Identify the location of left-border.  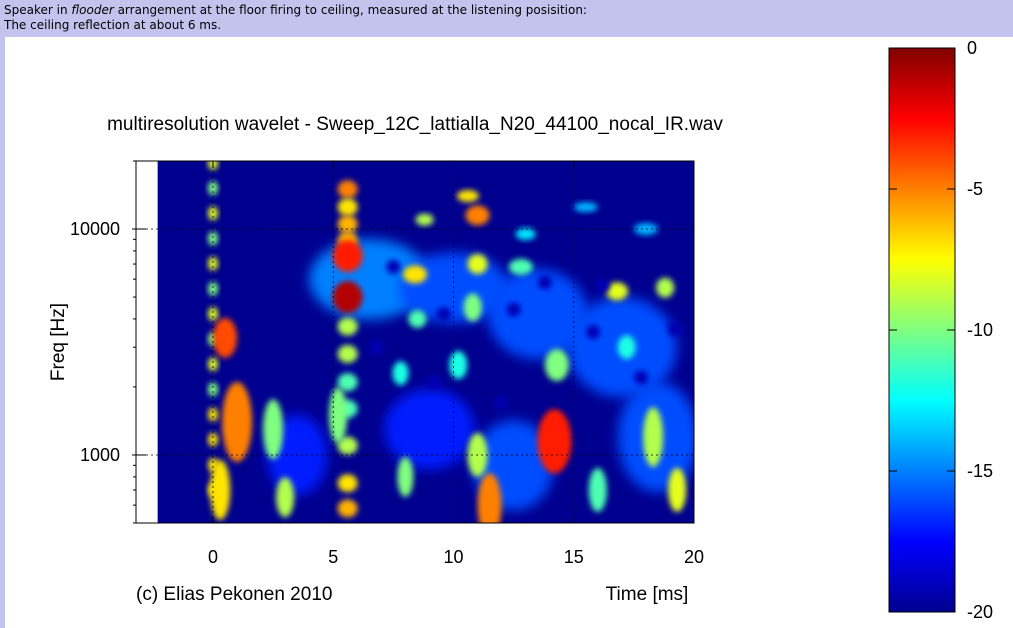
(2, 332).